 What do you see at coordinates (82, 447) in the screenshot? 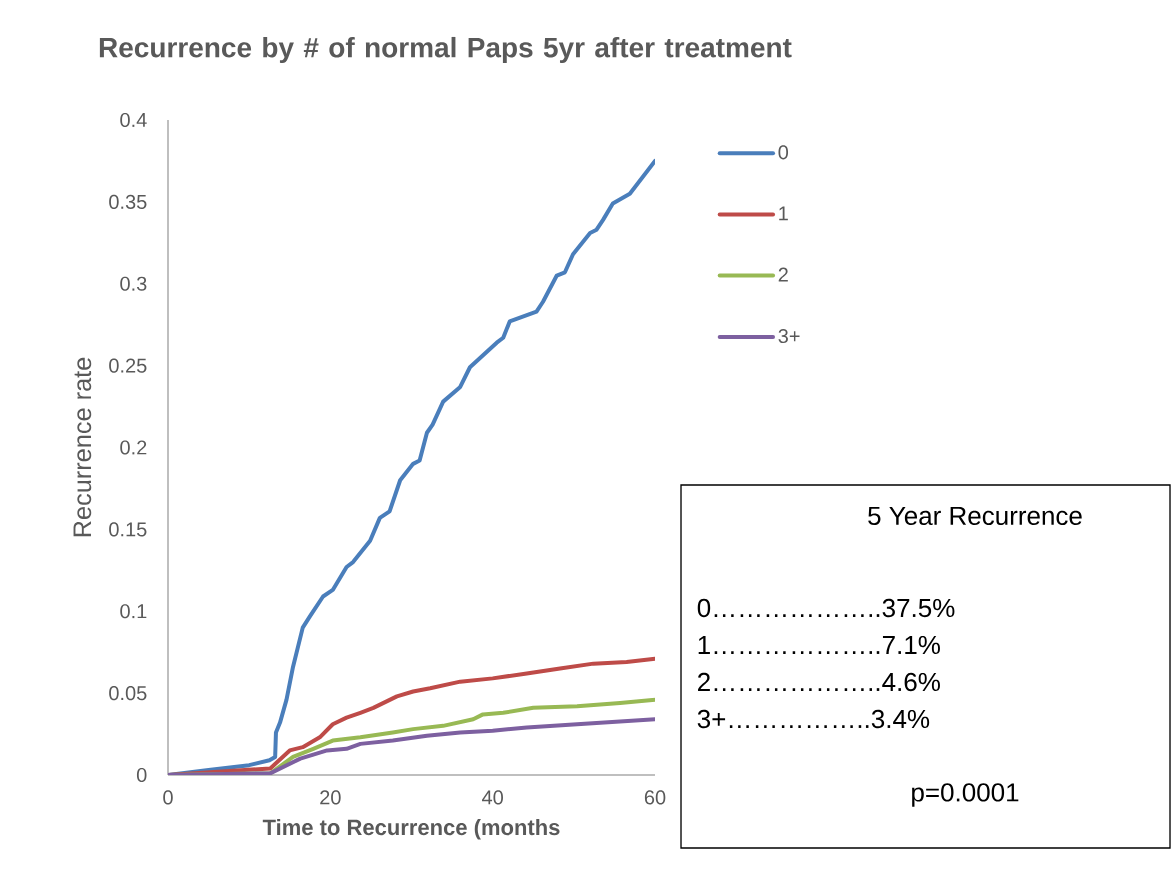
I see `y-axis-title: Recurrence rate` at bounding box center [82, 447].